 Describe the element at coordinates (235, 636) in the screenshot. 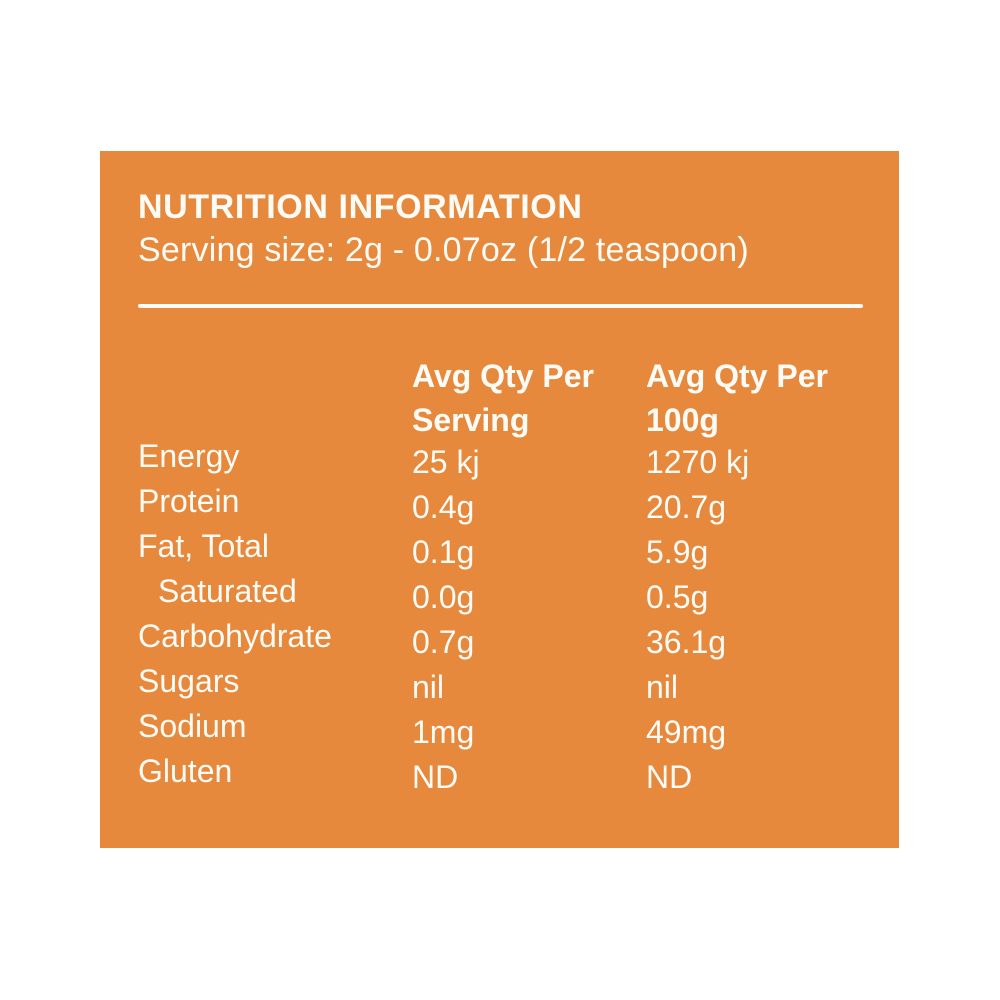

I see `nutrient-label: Carbohydrate` at that location.